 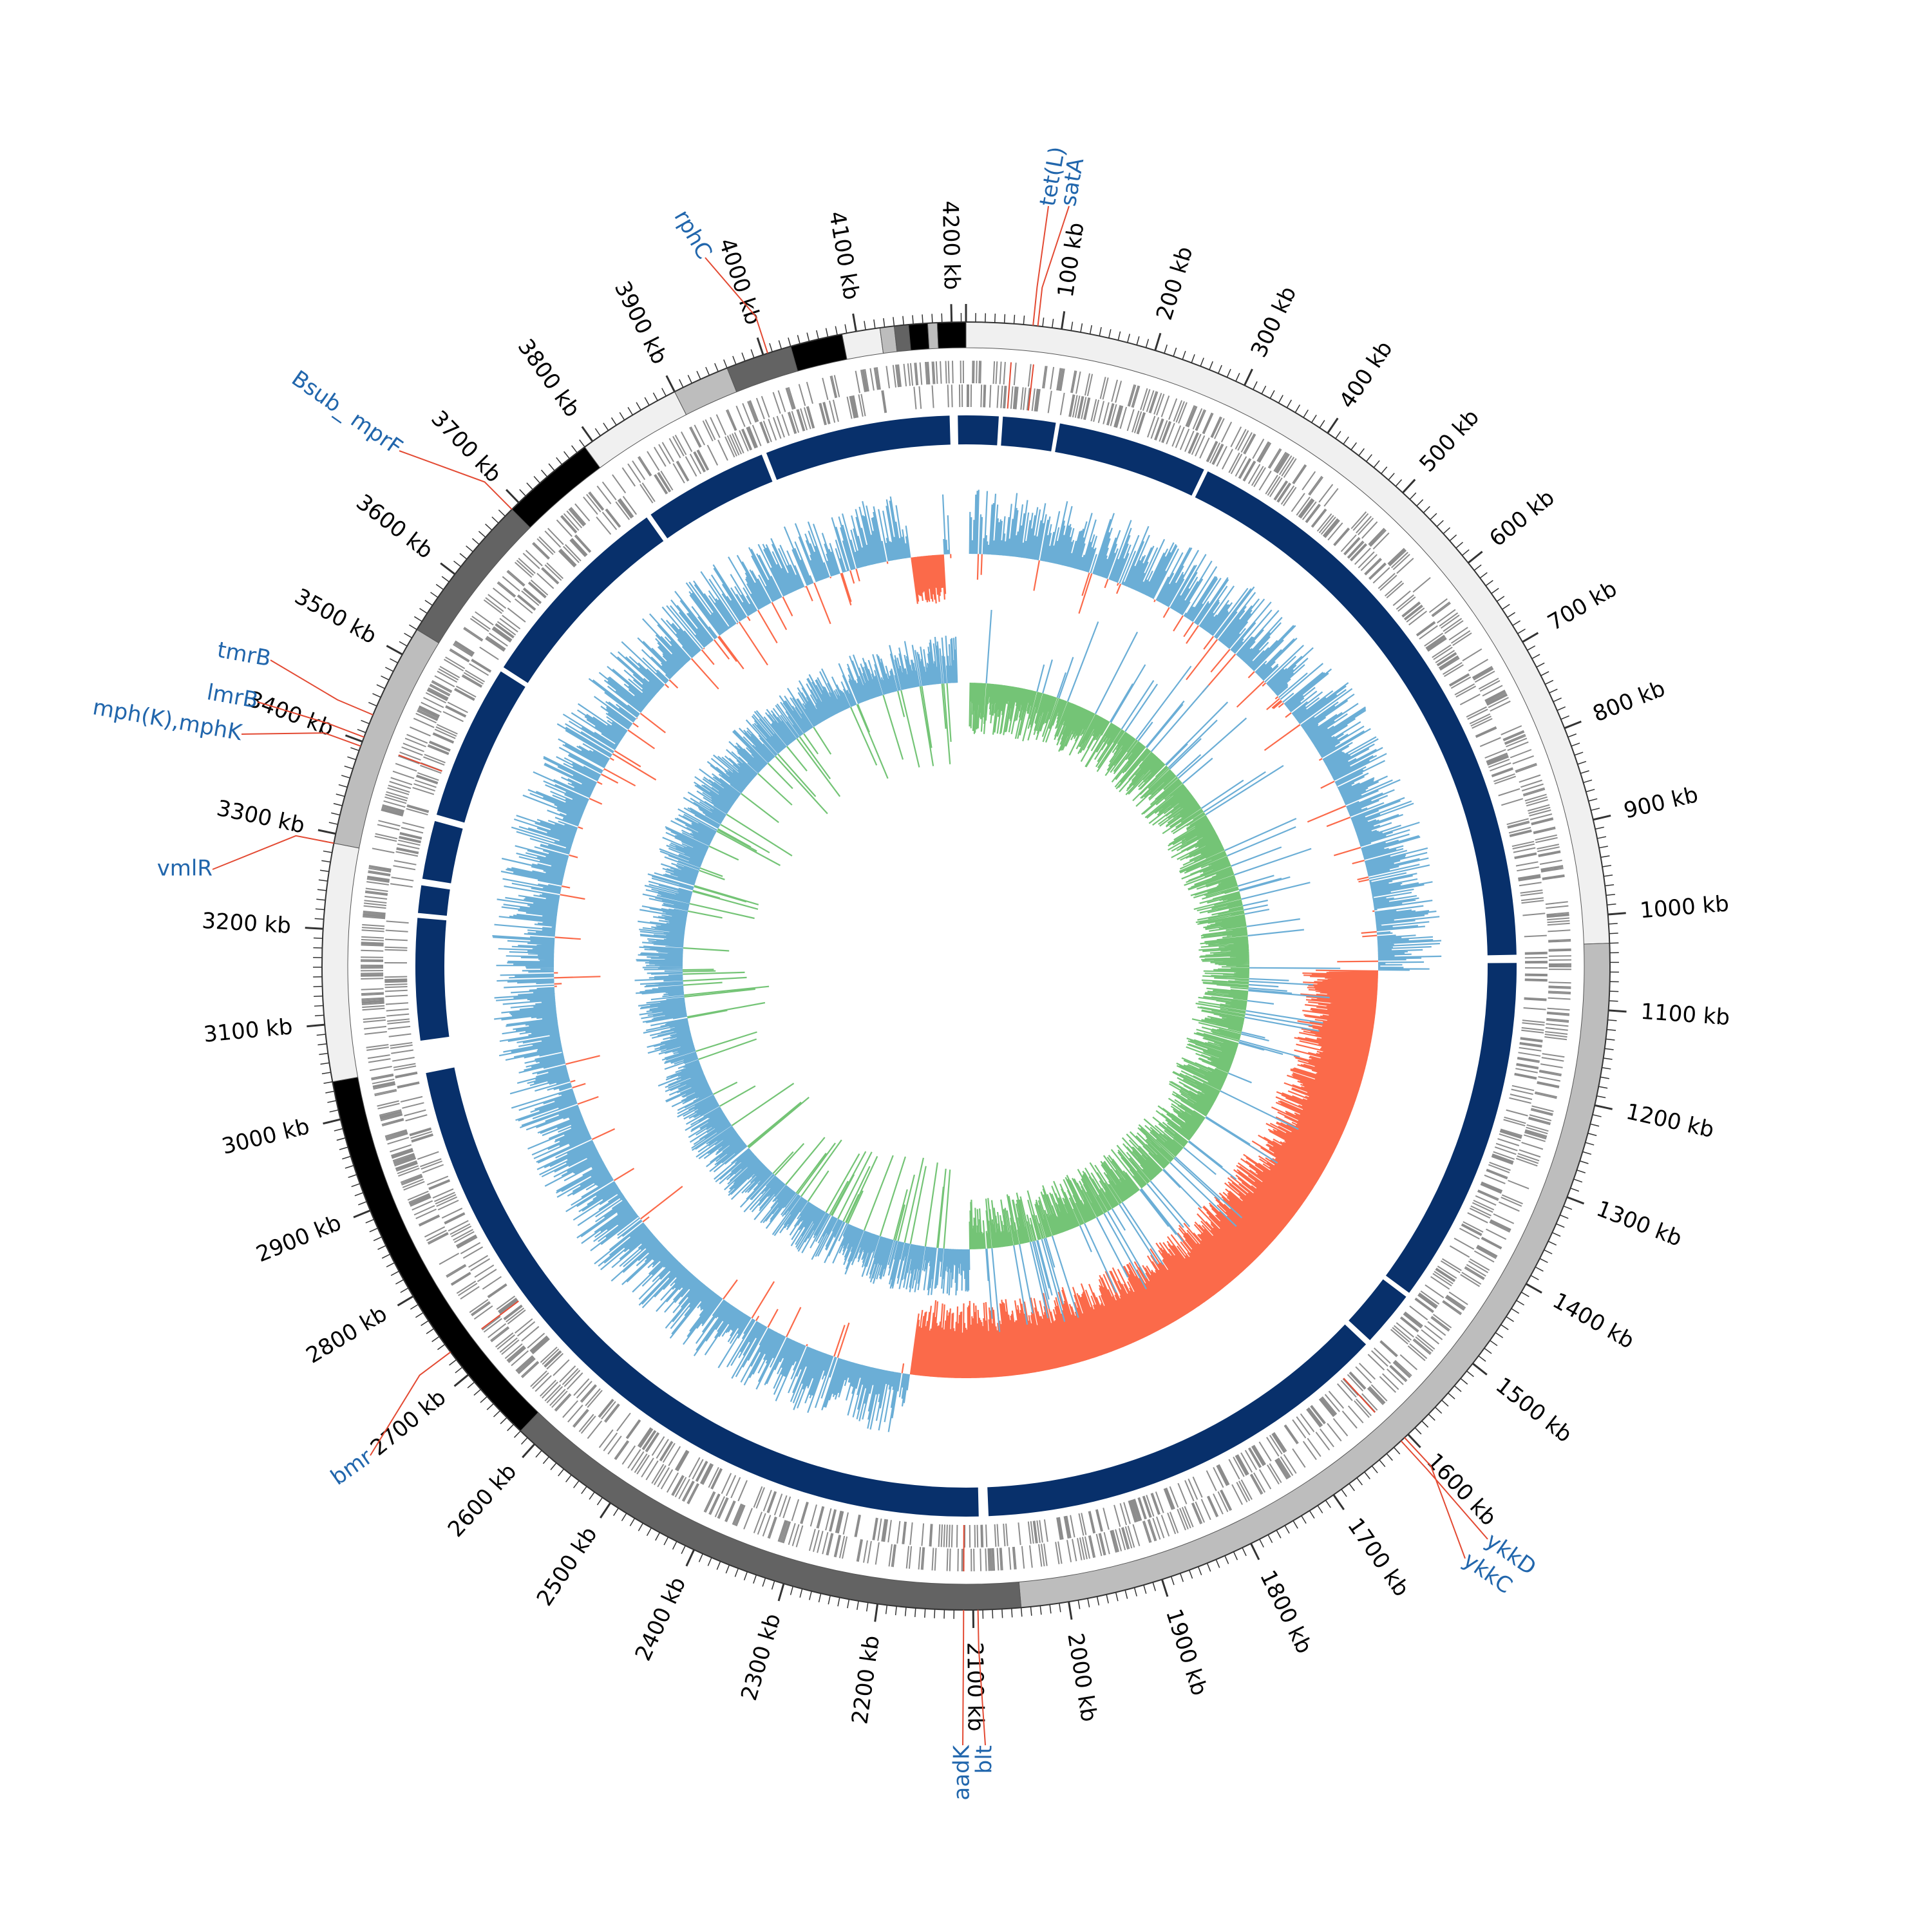 I want to click on tick-label: 4200 kb, so click(x=951, y=245).